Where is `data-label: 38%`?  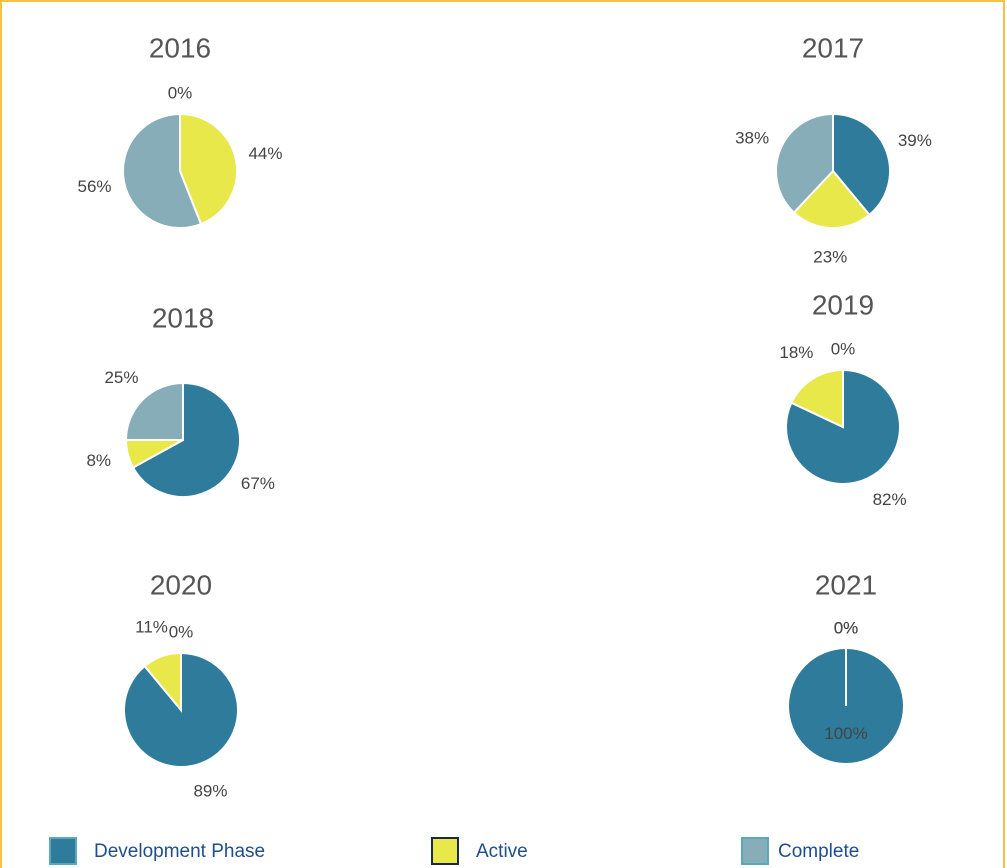 data-label: 38% is located at coordinates (752, 137).